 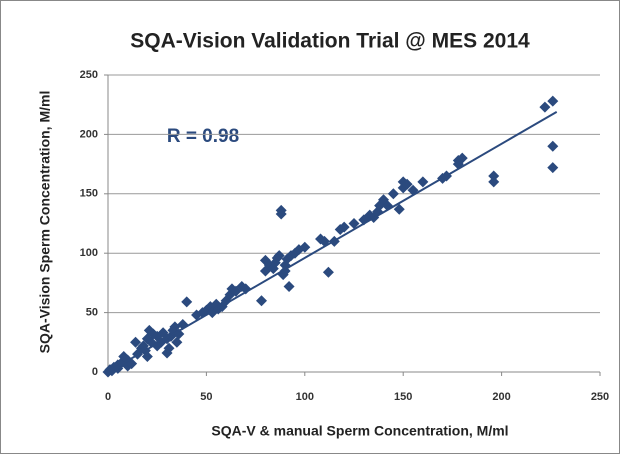 I want to click on chart-title: SQA-Vision Validation Trial @ MES 2014, so click(x=330, y=41).